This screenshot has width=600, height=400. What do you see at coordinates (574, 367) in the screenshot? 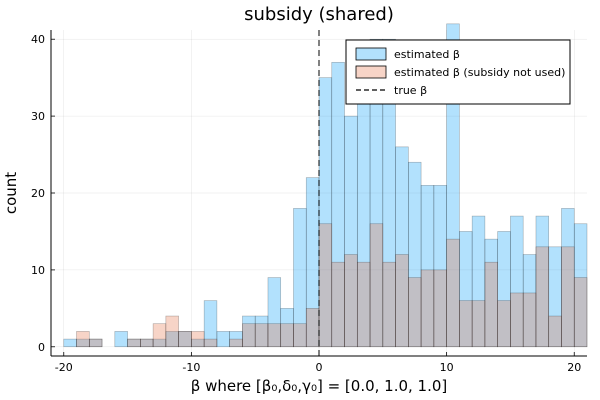
I see `x-tick-label: 20` at bounding box center [574, 367].